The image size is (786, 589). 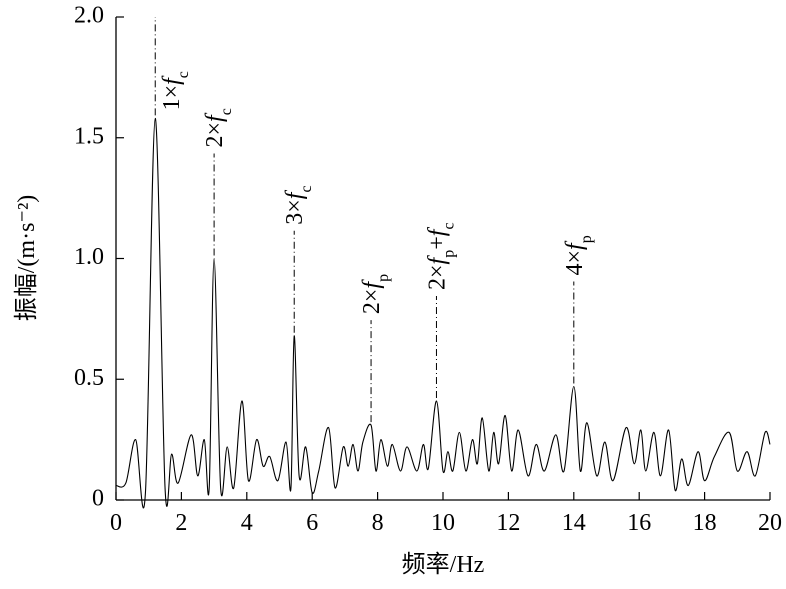 I want to click on annotation-label: 2×fp, so click(x=375, y=294).